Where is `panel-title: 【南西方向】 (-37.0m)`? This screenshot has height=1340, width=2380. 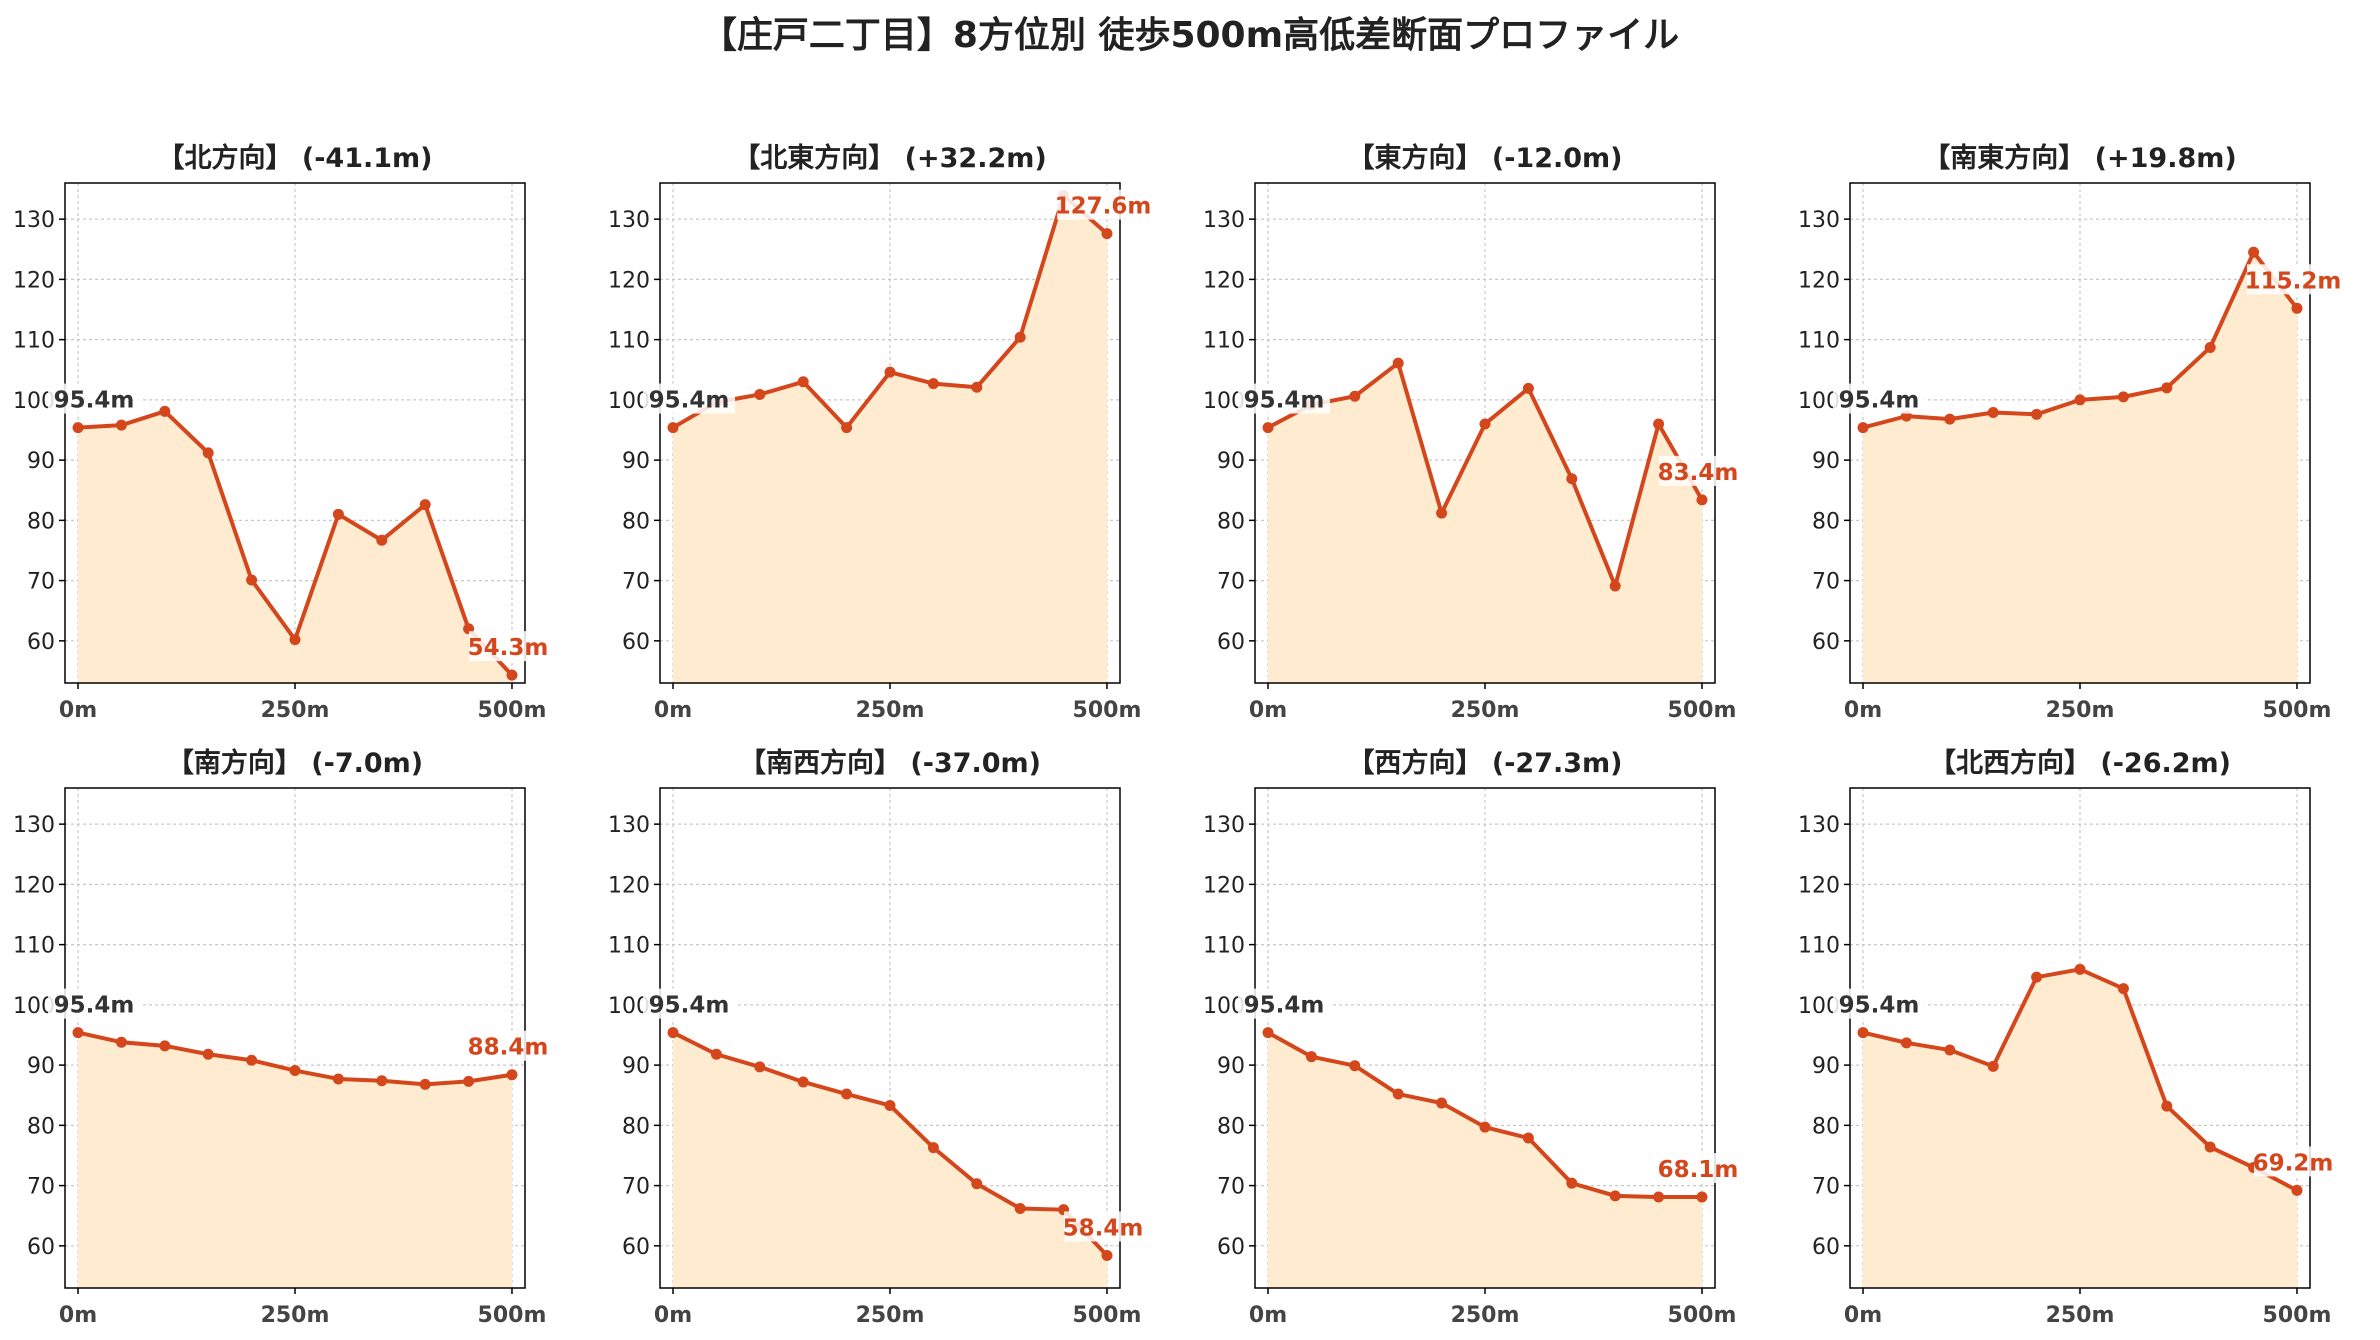 panel-title: 【南西方向】 (-37.0m) is located at coordinates (890, 763).